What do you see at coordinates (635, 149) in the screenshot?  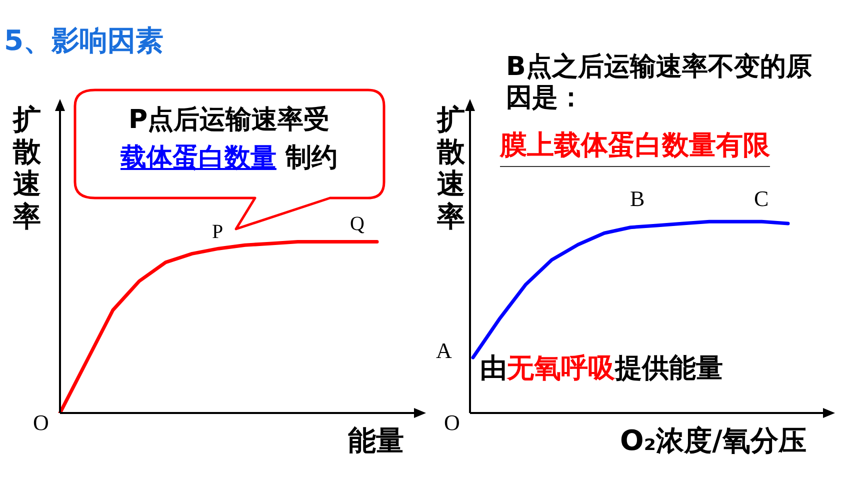 I see `text: 膜上载体蛋白数量有限` at bounding box center [635, 149].